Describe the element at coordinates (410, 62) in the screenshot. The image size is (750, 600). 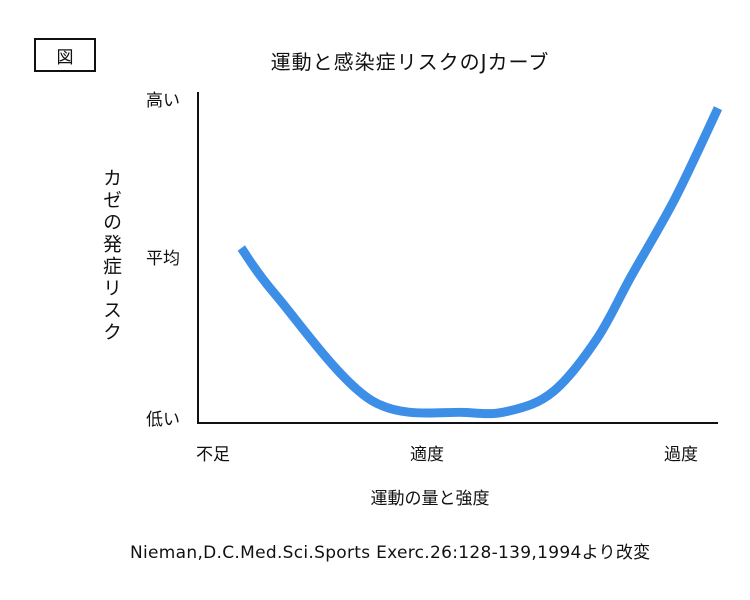
I see `chart-title: 運動と感染症リスクのJカーブ` at that location.